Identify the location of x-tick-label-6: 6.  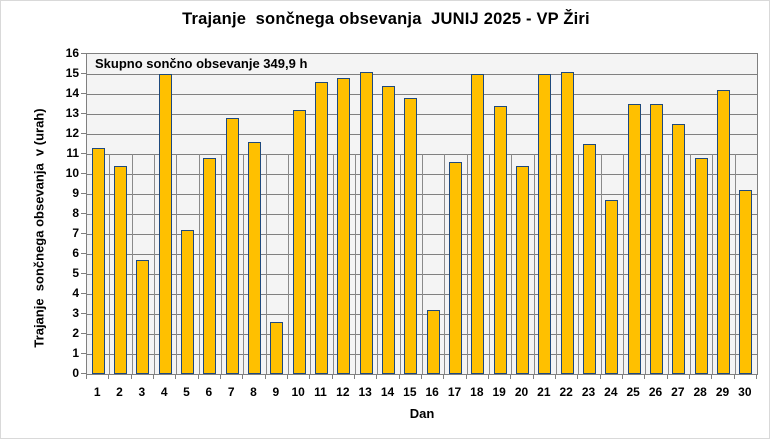
(209, 392).